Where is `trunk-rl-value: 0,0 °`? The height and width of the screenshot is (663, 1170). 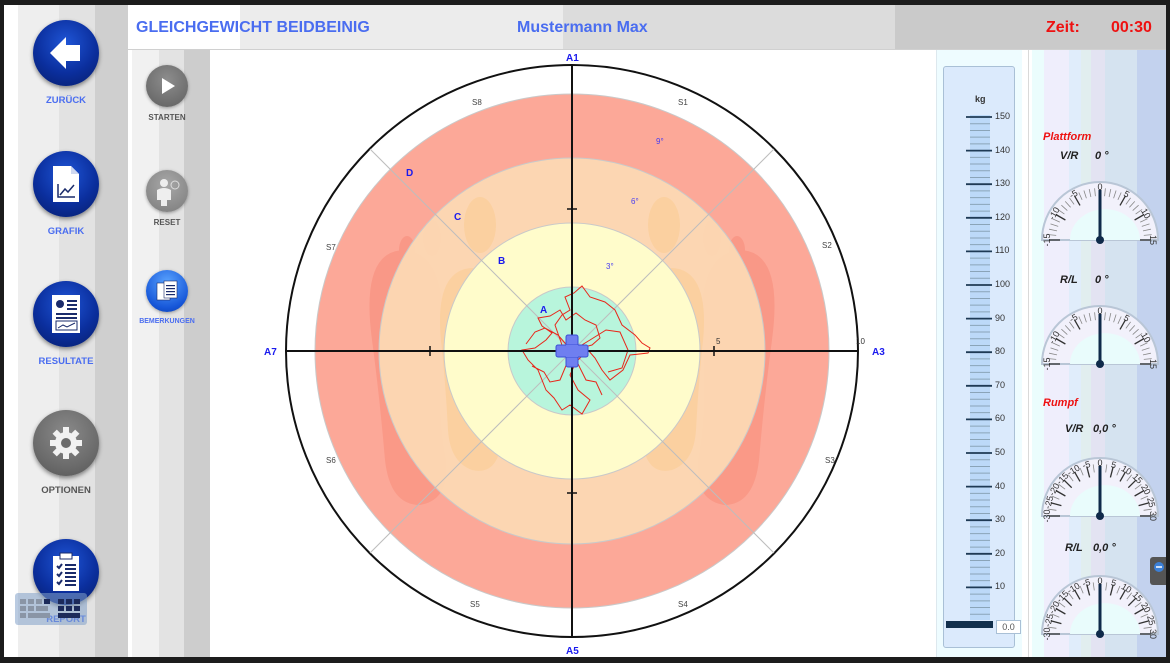 trunk-rl-value: 0,0 ° is located at coordinates (1104, 548).